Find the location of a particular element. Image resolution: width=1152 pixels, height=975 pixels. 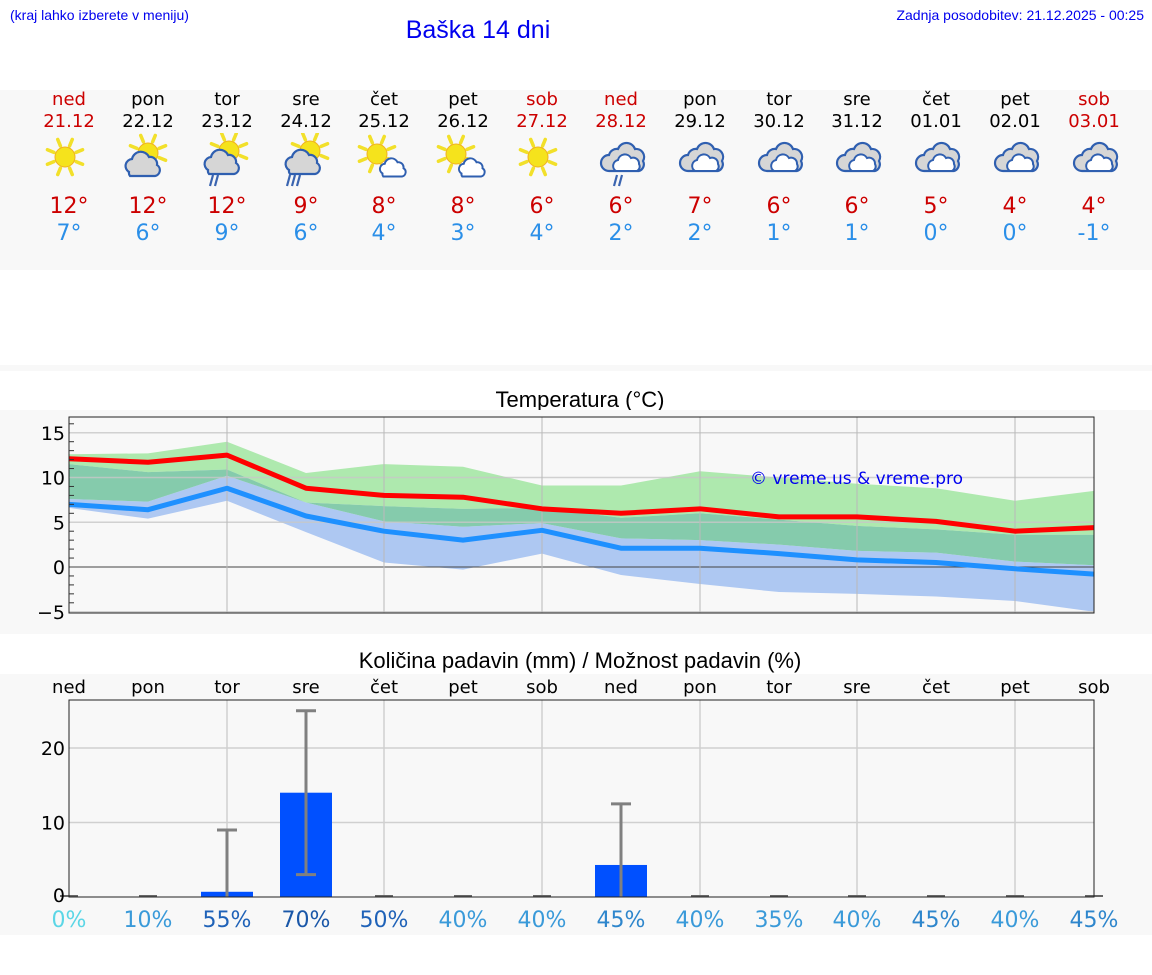

sun-small-cloud-icon is located at coordinates (463, 164).